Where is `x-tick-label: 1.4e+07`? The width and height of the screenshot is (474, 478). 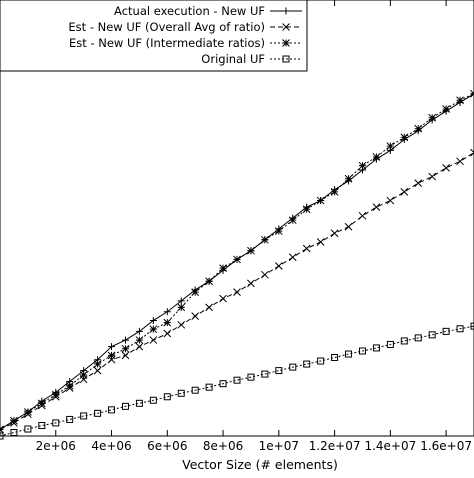
x-tick-label: 1.4e+07 is located at coordinates (390, 446).